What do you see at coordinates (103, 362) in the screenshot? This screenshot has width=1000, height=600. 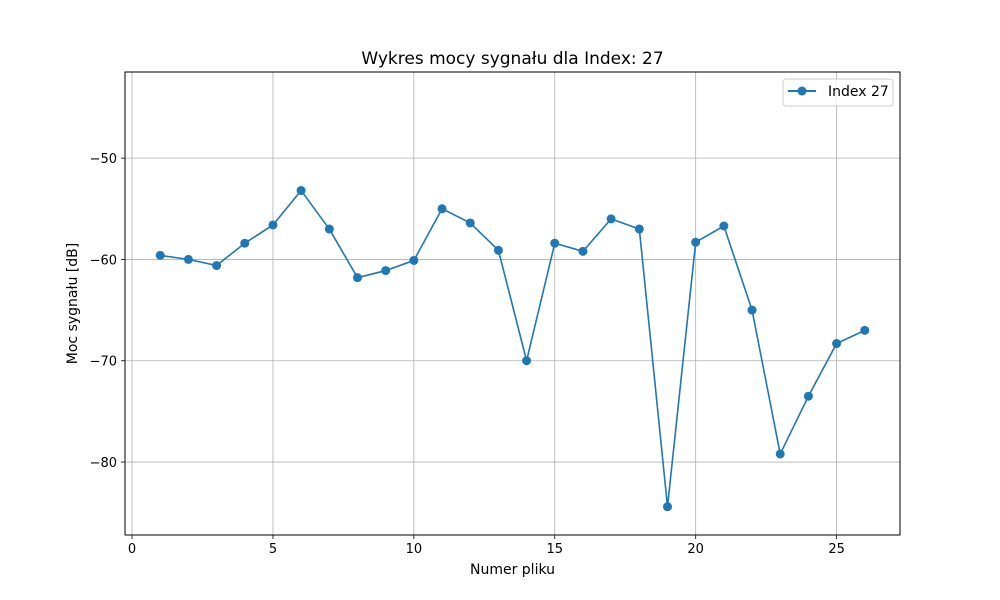 I see `y-tick-label: −70` at bounding box center [103, 362].